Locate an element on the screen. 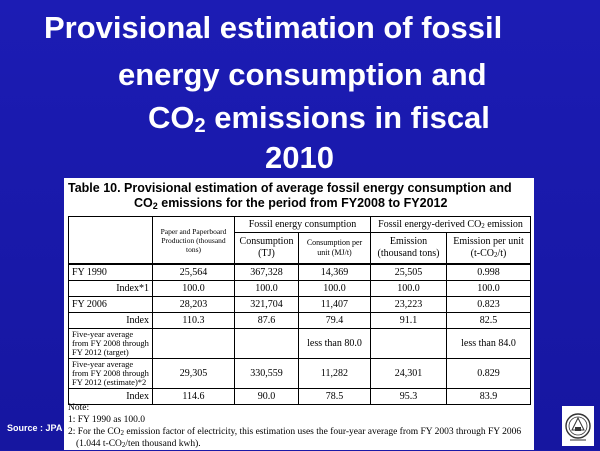 The height and width of the screenshot is (451, 600). logo is located at coordinates (578, 426).